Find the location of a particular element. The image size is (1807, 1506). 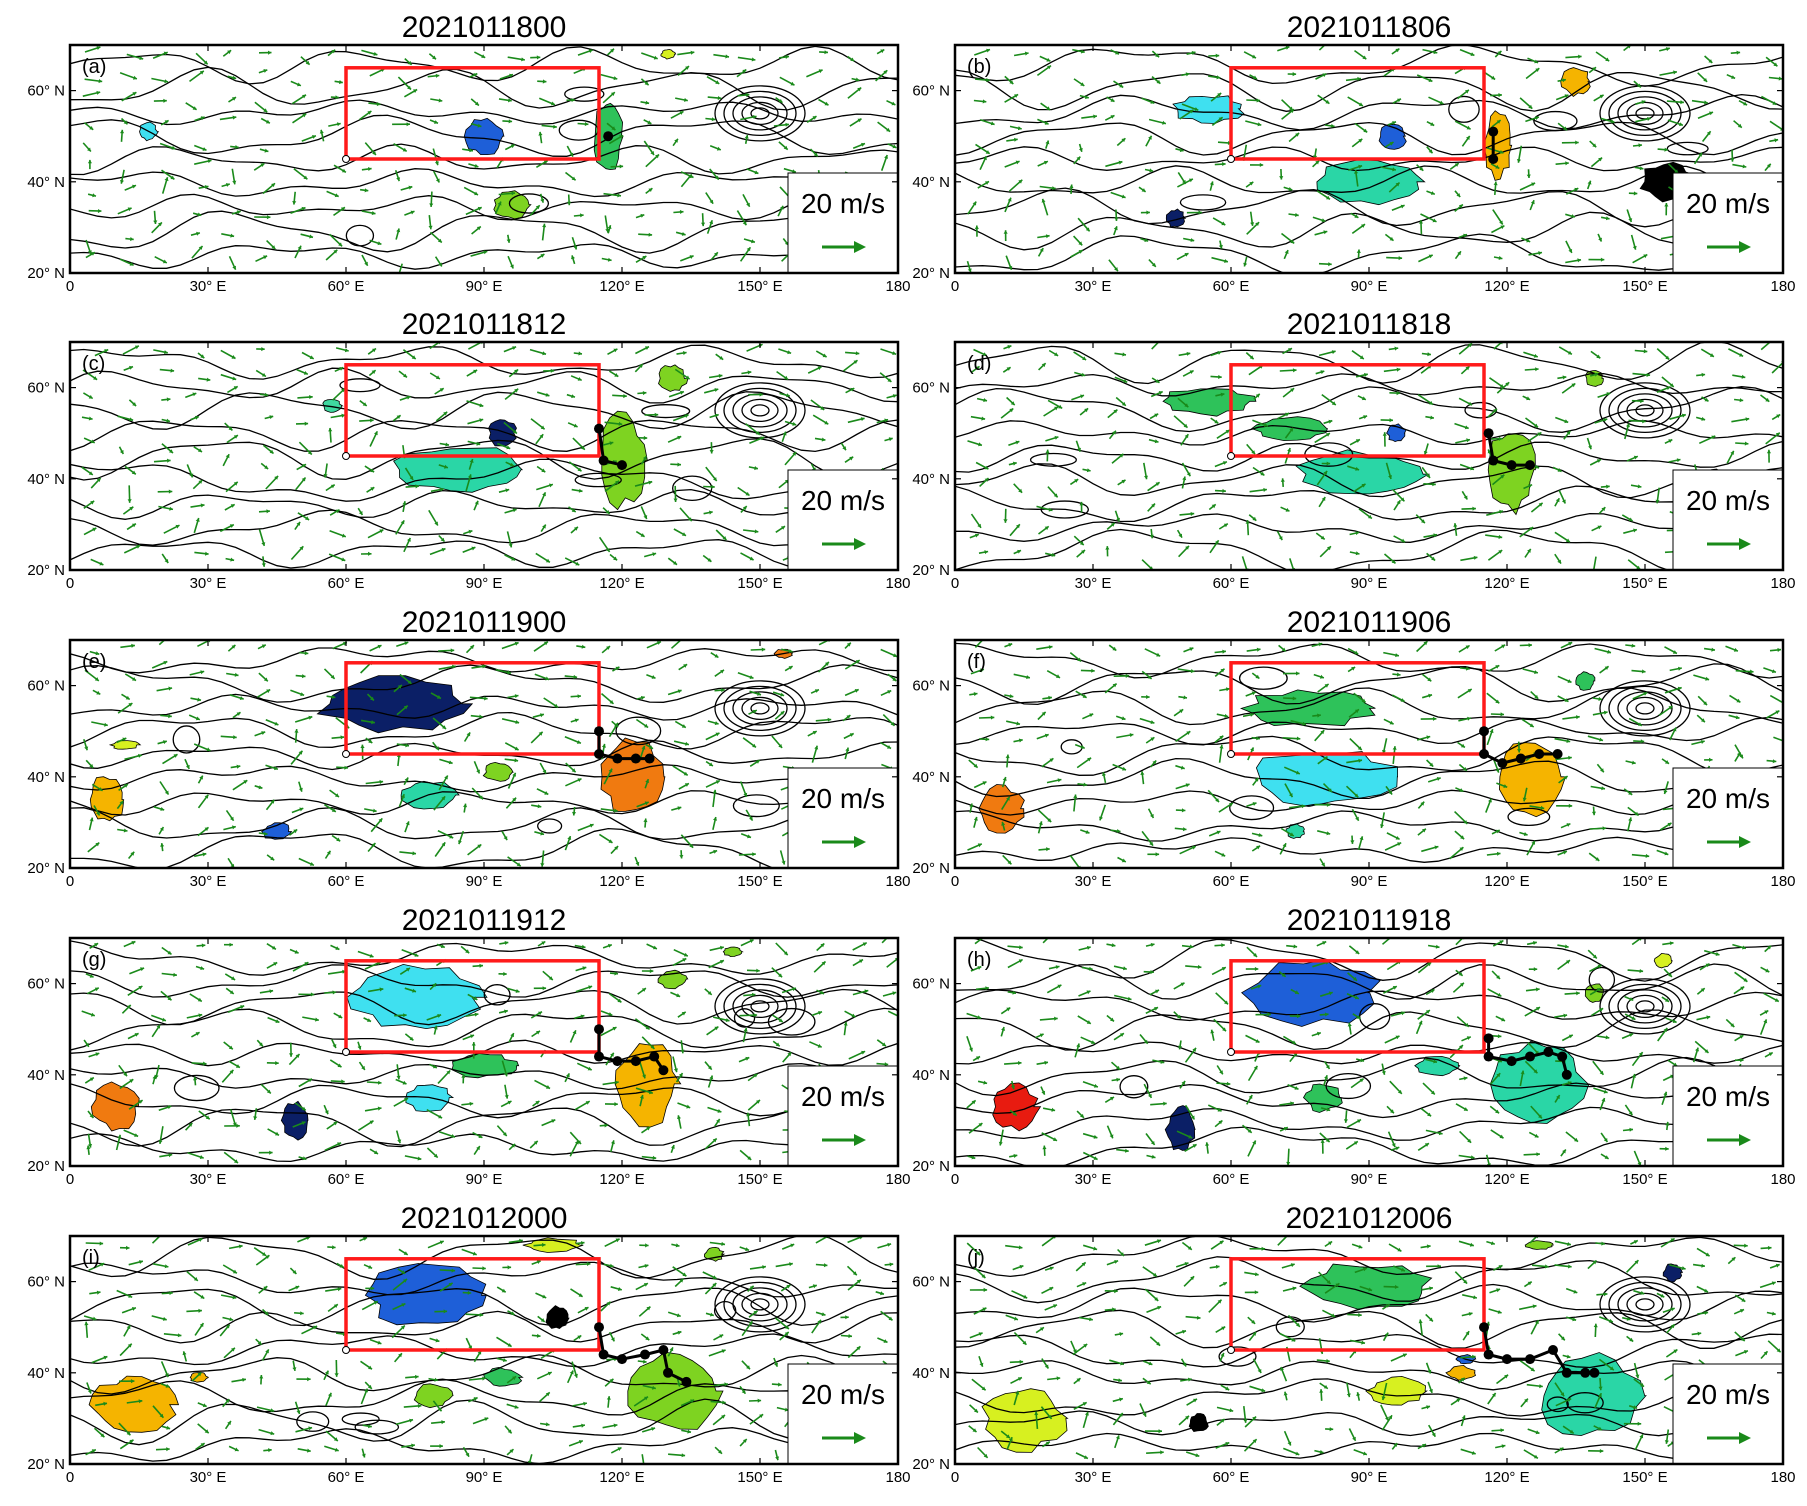

vector-legend is located at coordinates (1728, 223).